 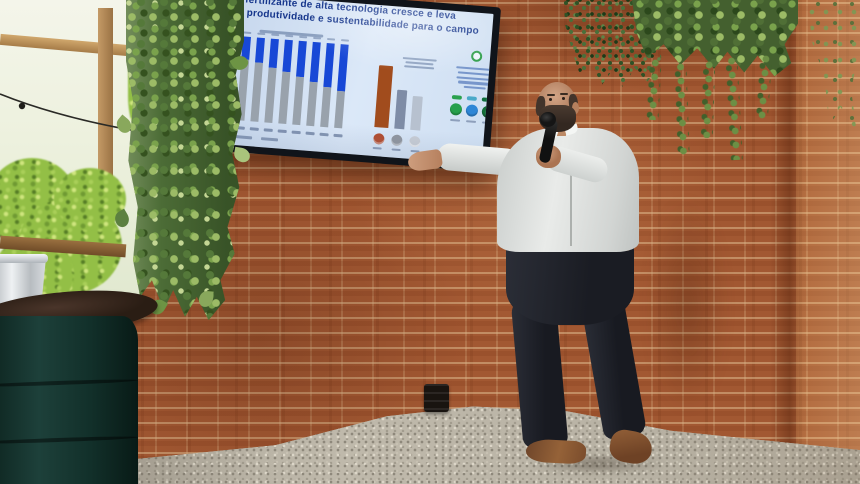 What do you see at coordinates (185, 160) in the screenshot?
I see `pothos-vine-column` at bounding box center [185, 160].